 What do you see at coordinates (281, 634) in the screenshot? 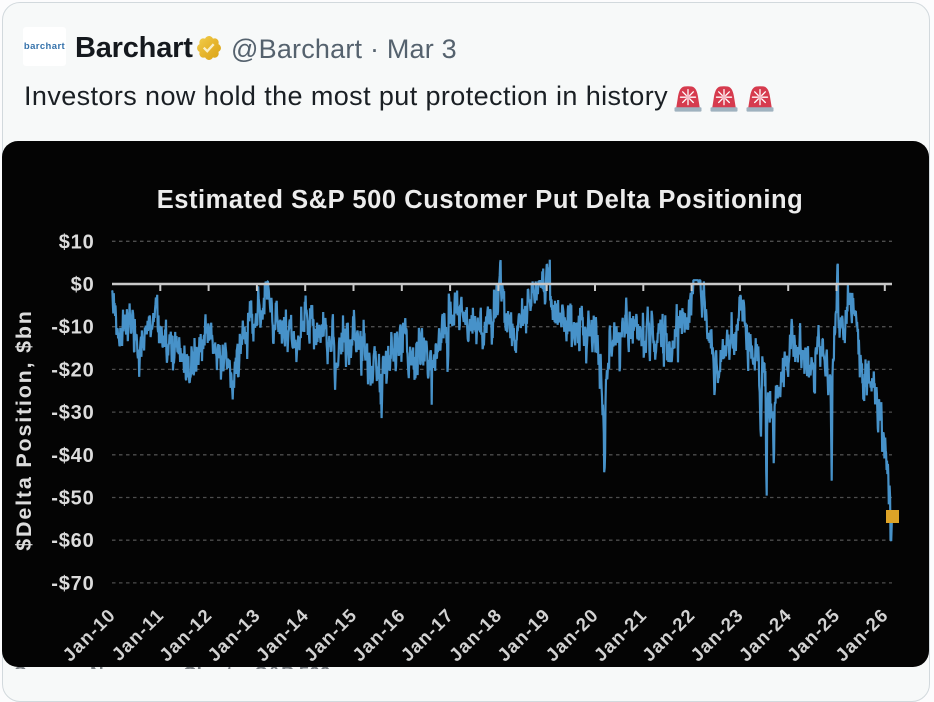
I see `svg-text: Jan-14` at bounding box center [281, 634].